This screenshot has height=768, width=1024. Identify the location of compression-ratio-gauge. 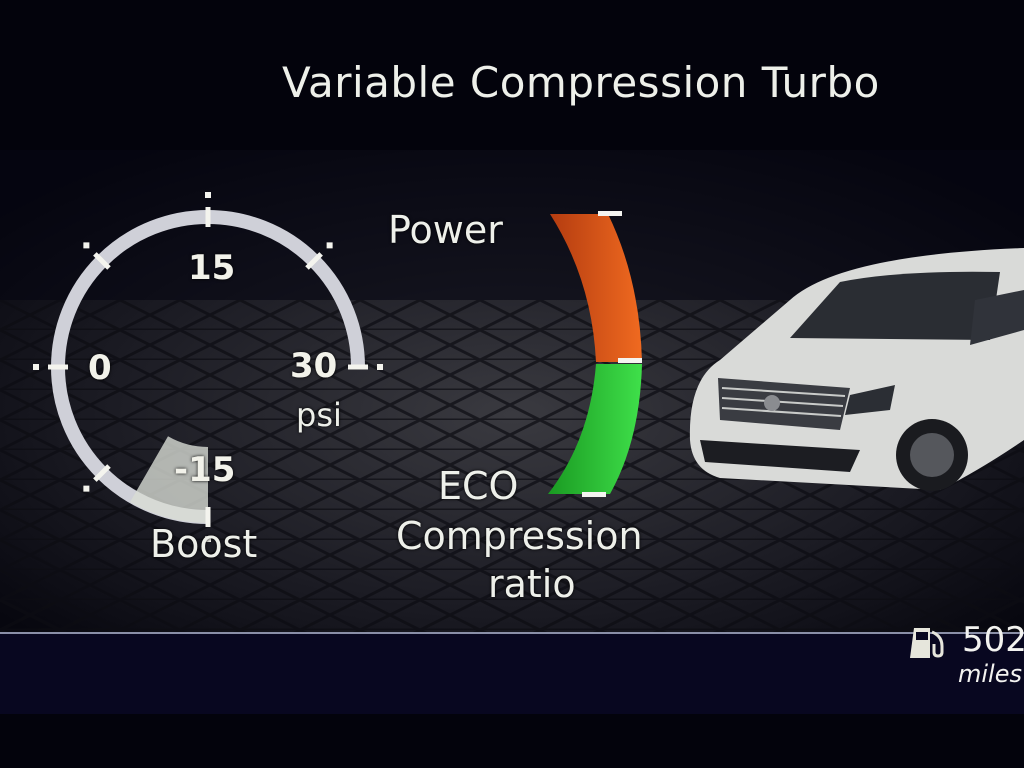
(595, 354).